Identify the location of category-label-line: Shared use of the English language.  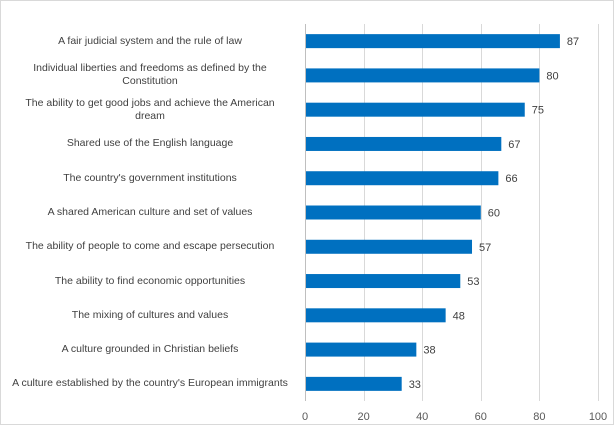
(150, 143).